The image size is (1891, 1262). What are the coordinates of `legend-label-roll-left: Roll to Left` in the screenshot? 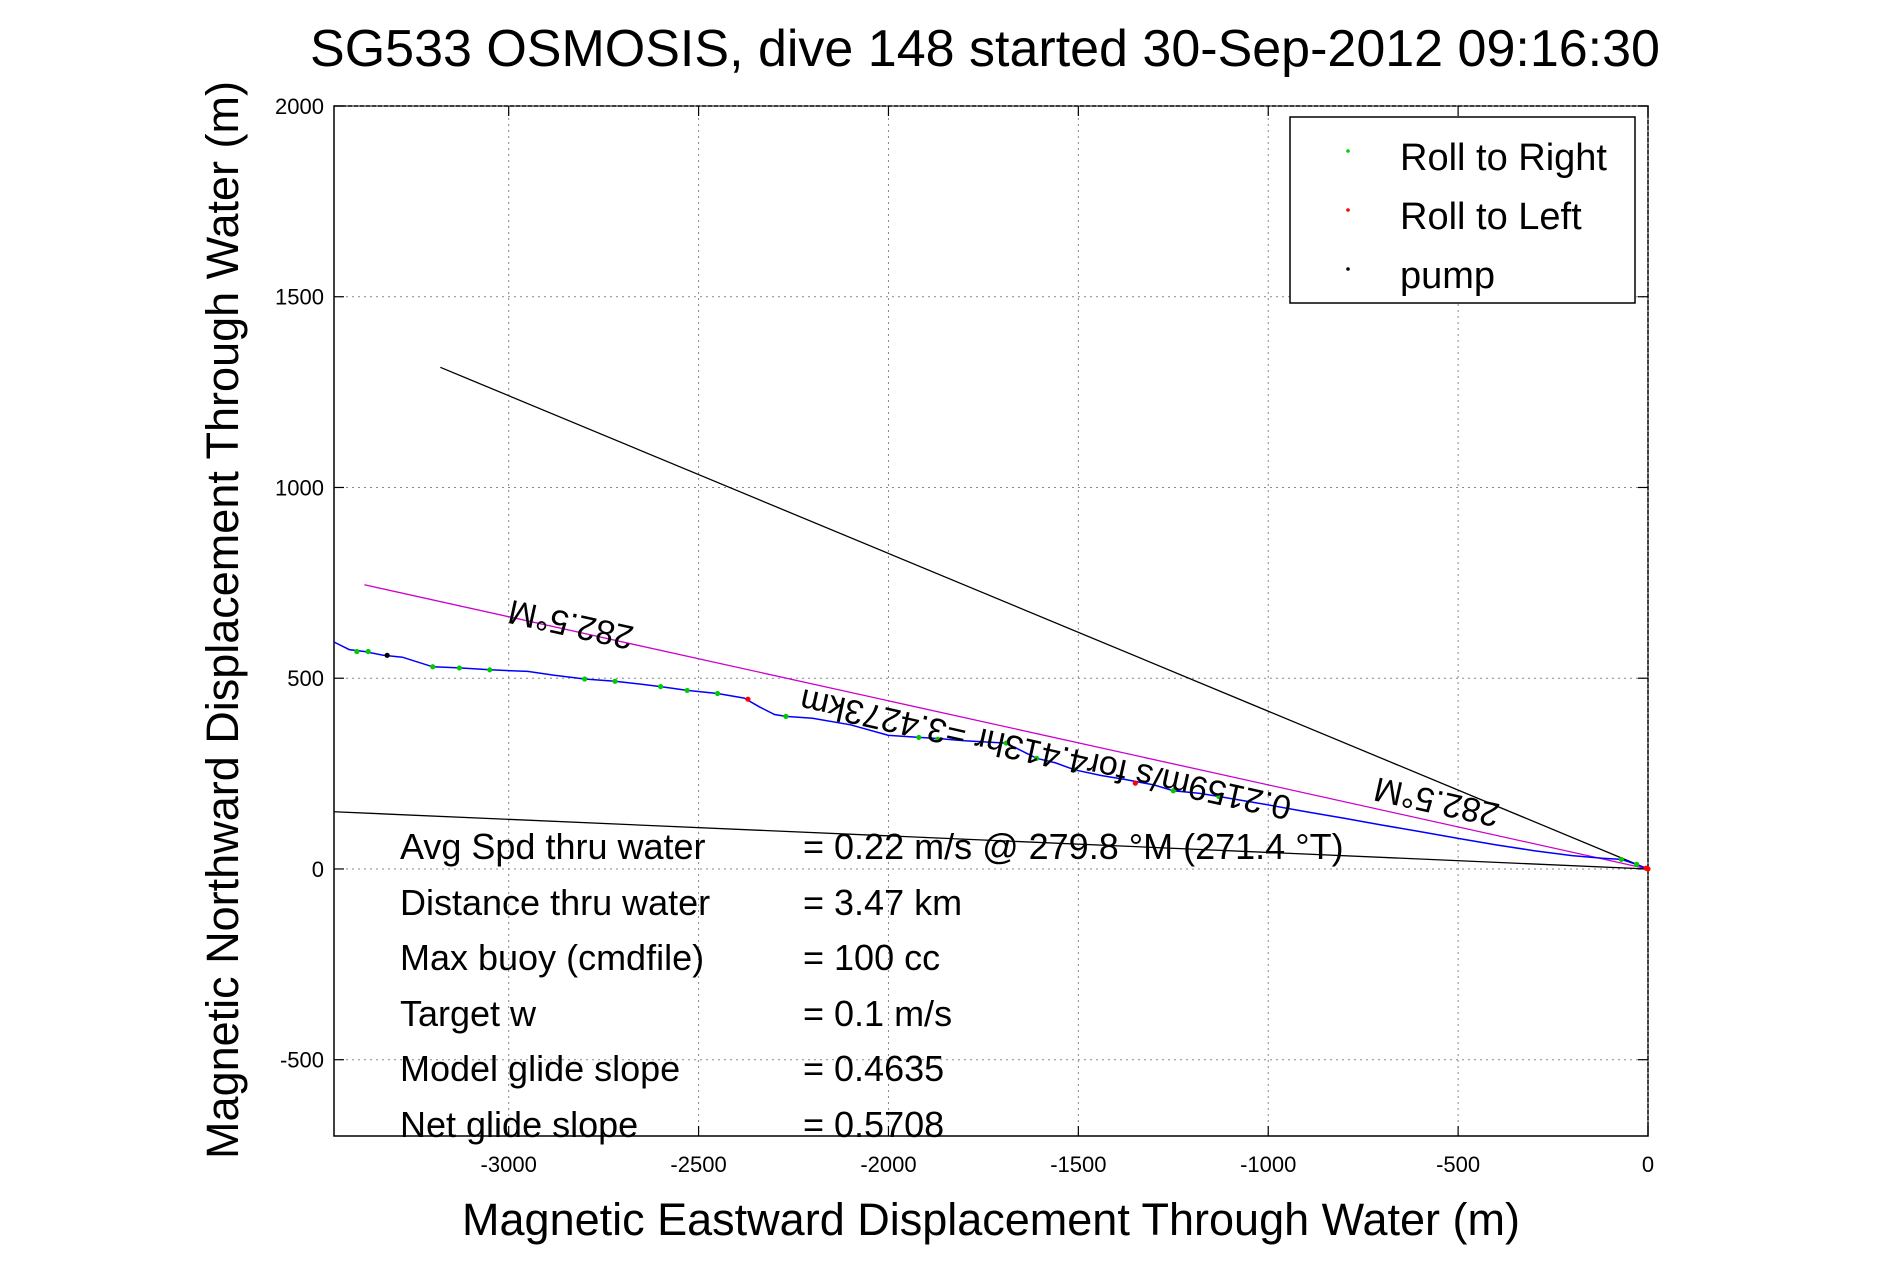 It's located at (1491, 217).